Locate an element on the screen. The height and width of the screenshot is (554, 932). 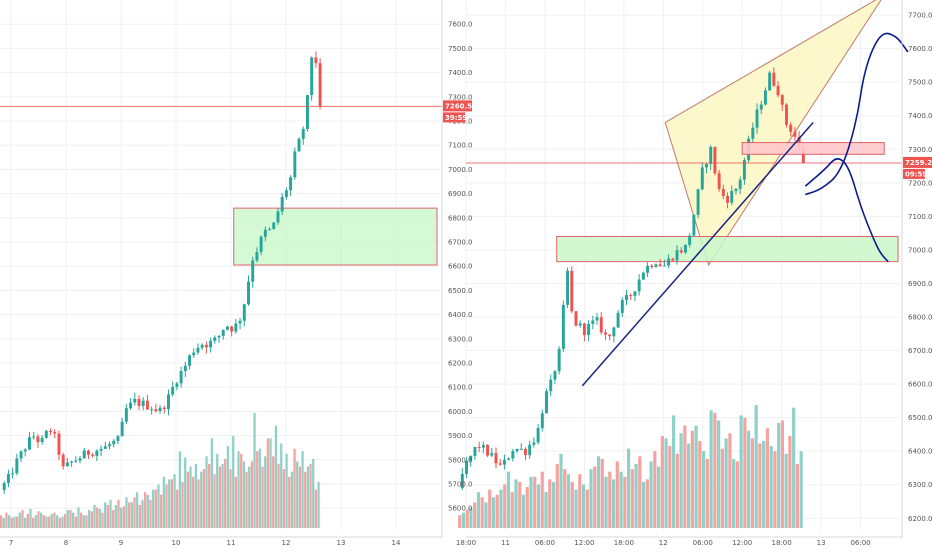
right-y-tick-label: 6500.00 is located at coordinates (920, 418).